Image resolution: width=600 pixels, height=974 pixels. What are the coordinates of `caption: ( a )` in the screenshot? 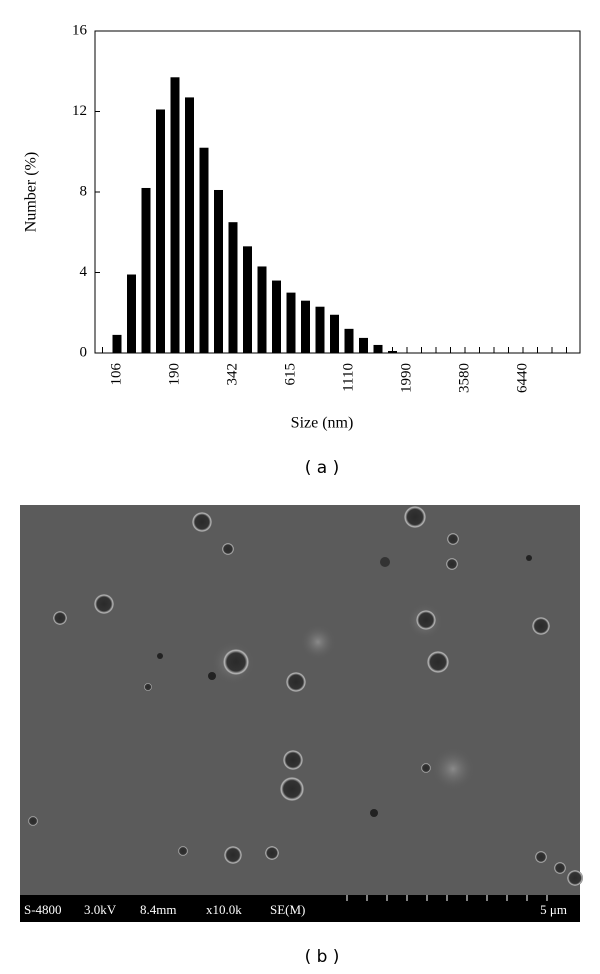 It's located at (322, 468).